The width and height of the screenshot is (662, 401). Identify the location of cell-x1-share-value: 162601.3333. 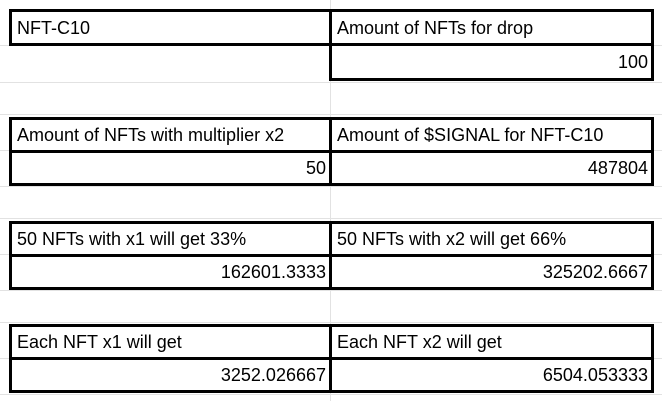
(170, 272).